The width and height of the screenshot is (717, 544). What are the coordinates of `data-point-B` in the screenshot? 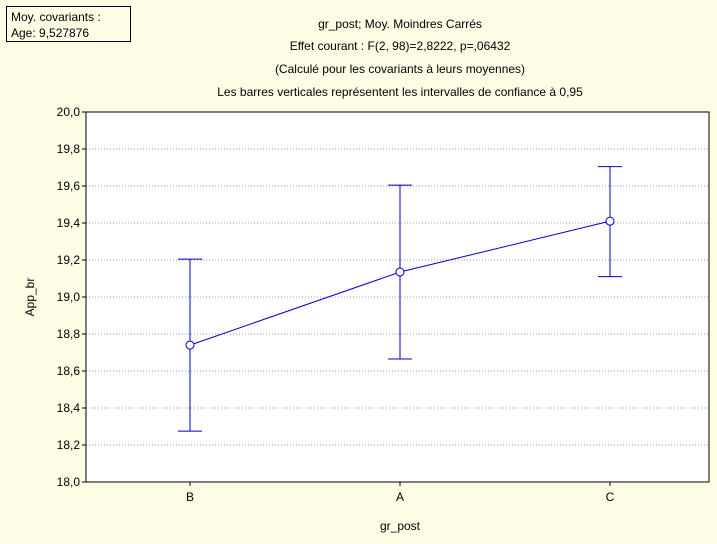 It's located at (190, 345).